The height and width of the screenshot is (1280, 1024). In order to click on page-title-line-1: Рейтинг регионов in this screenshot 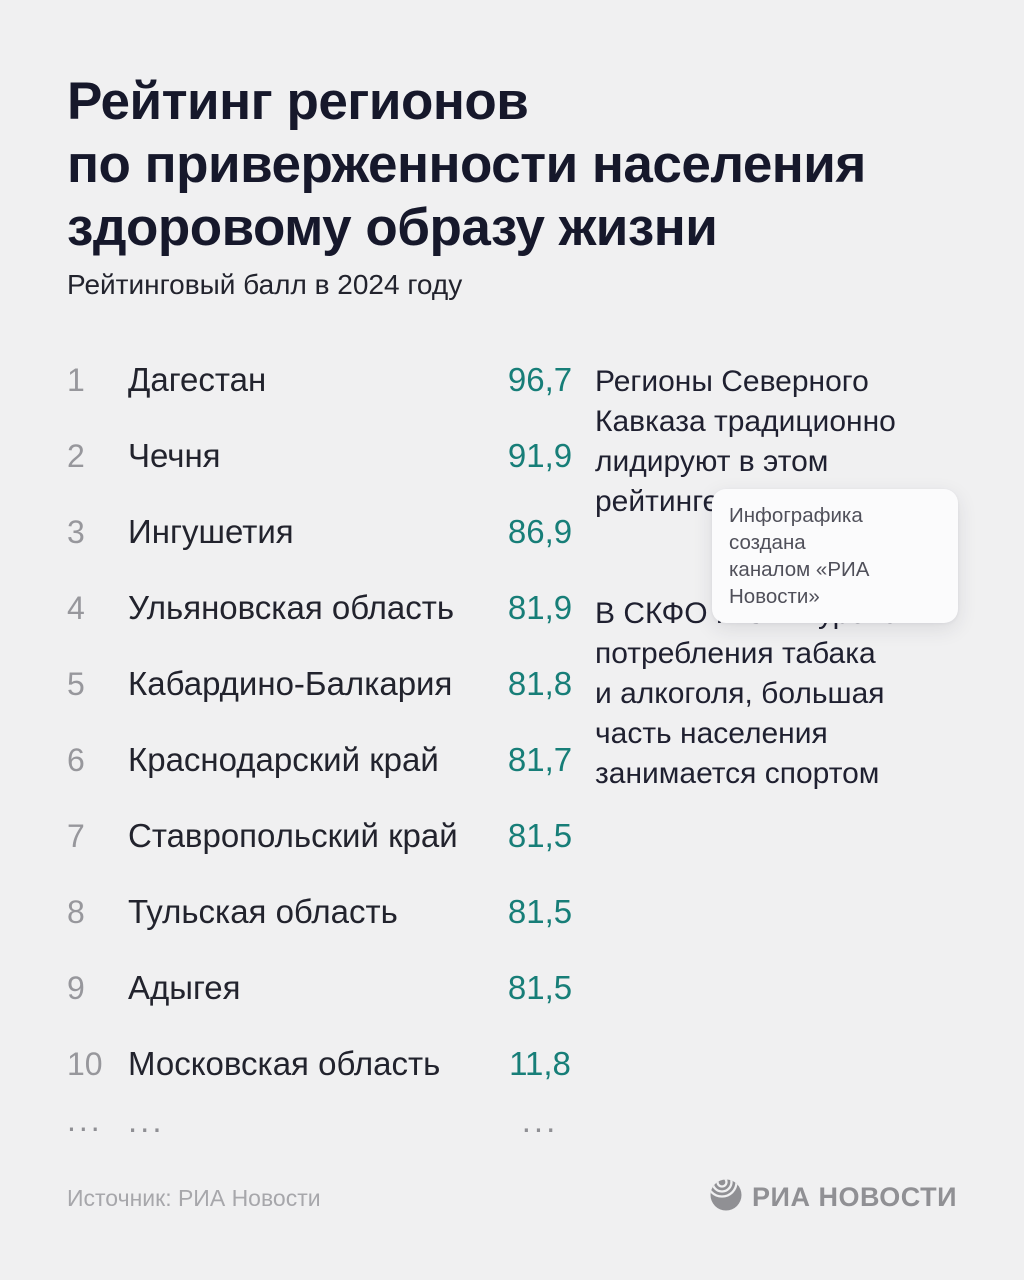, I will do `click(298, 101)`.